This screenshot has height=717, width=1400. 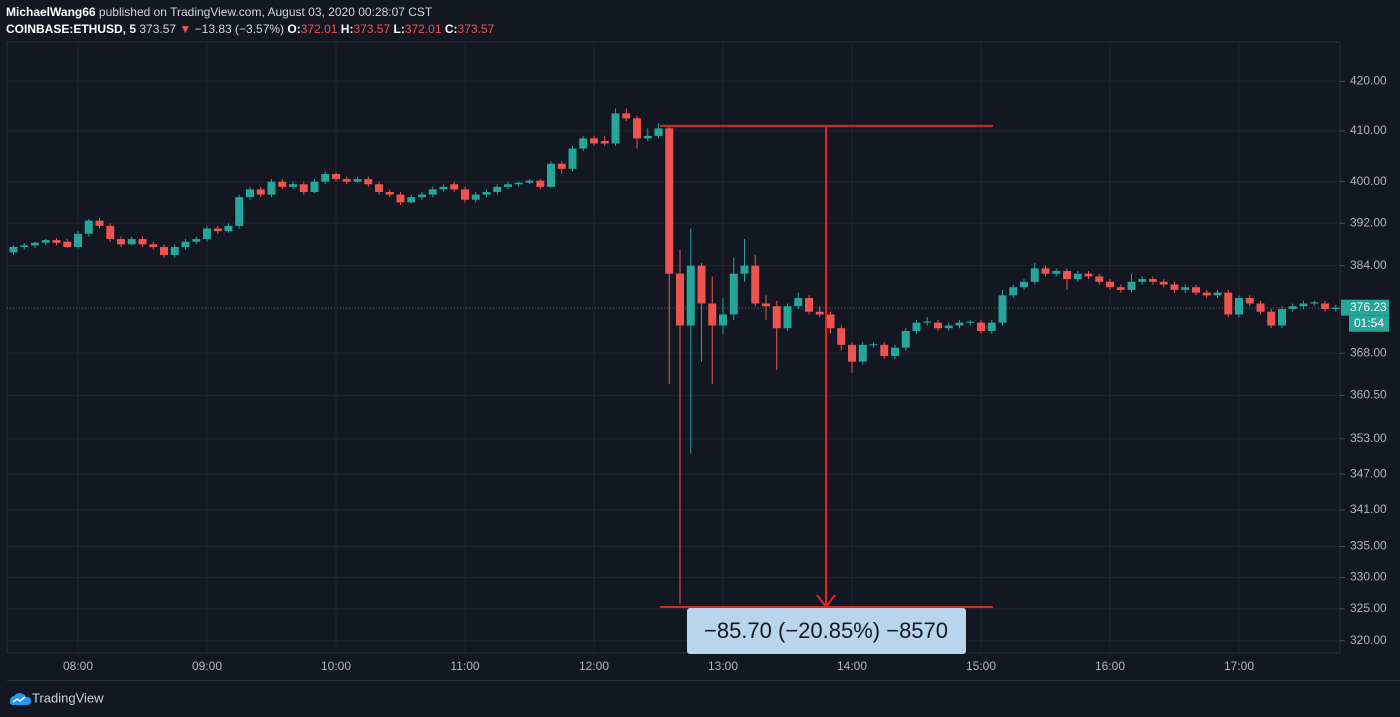 I want to click on y-tick-label: 330.00, so click(x=1368, y=577).